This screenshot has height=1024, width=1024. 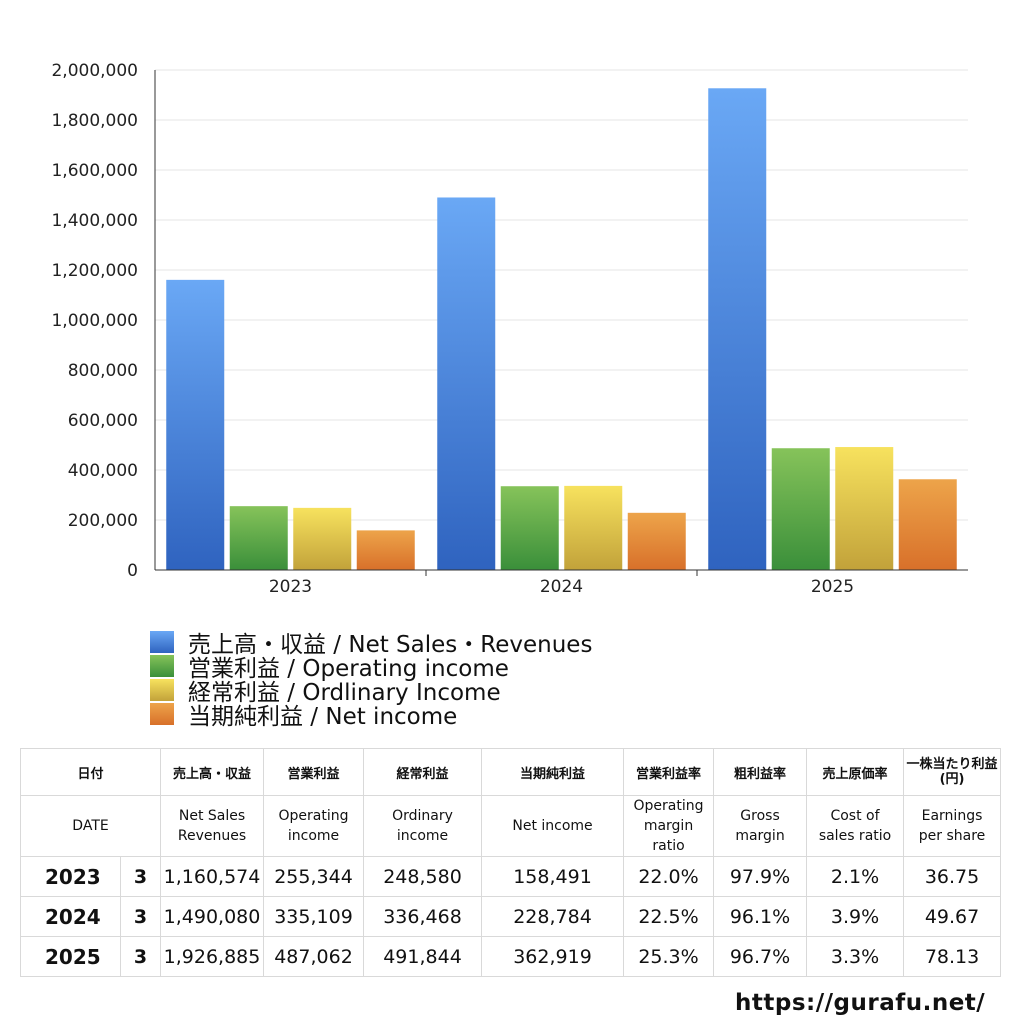 What do you see at coordinates (952, 764) in the screenshot?
I see `th-eps-jp-line1: 一株当たり利益` at bounding box center [952, 764].